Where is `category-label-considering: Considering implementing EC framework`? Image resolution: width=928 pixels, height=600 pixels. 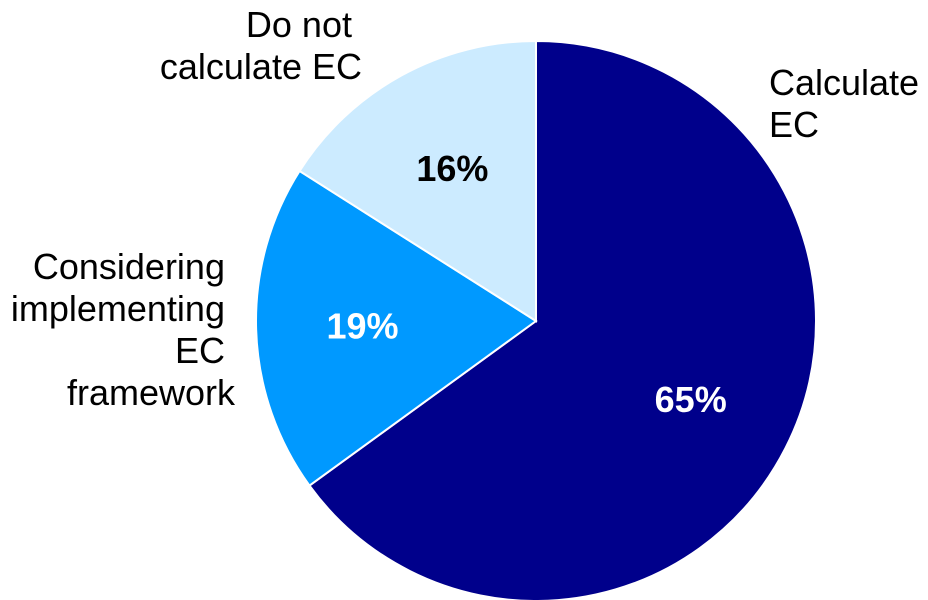
category-label-considering: Considering implementing EC framework is located at coordinates (123, 329).